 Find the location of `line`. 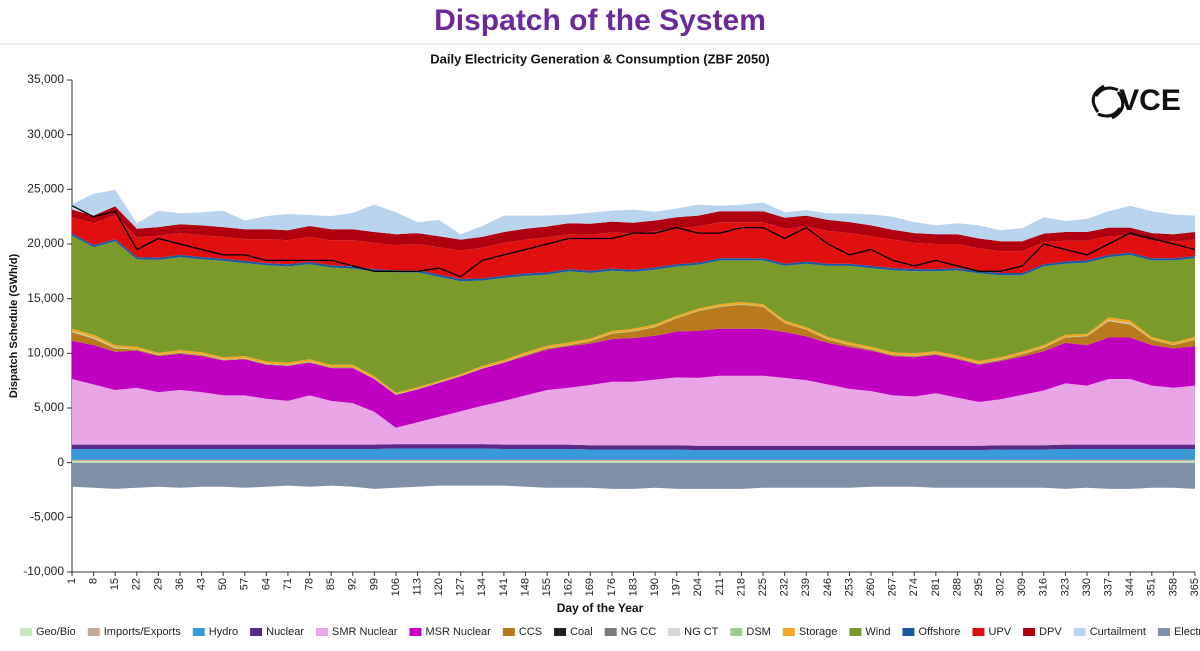

line is located at coordinates (633, 241).